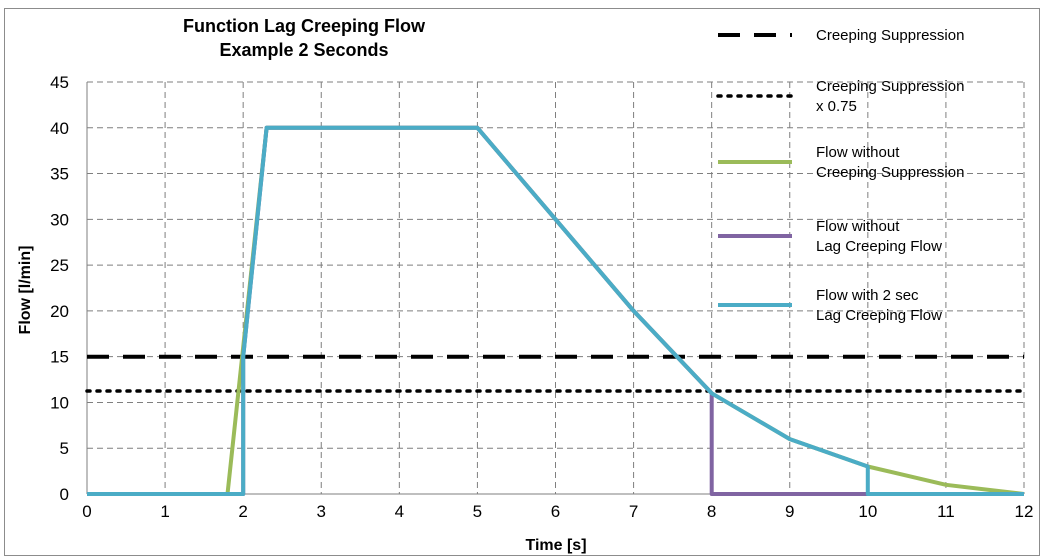  I want to click on y-tick-label: 0, so click(64, 494).